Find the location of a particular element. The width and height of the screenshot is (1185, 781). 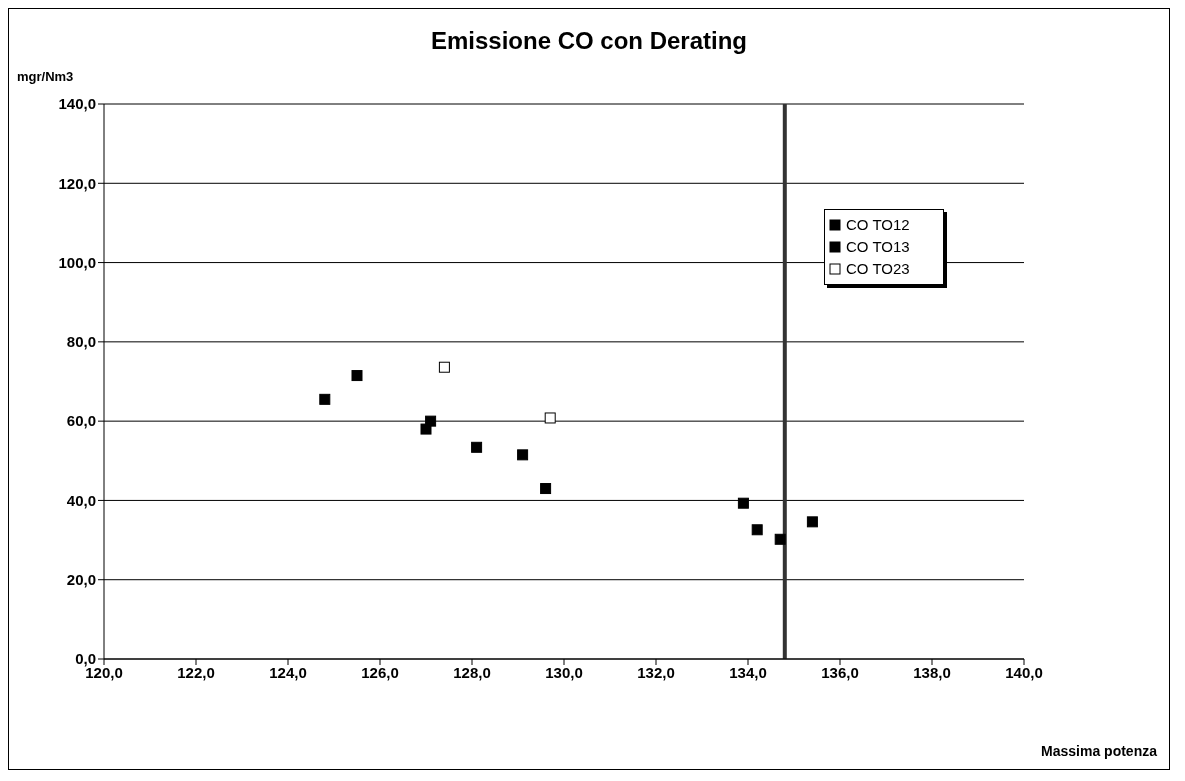

y-tick-label: 140,0 is located at coordinates (77, 104).